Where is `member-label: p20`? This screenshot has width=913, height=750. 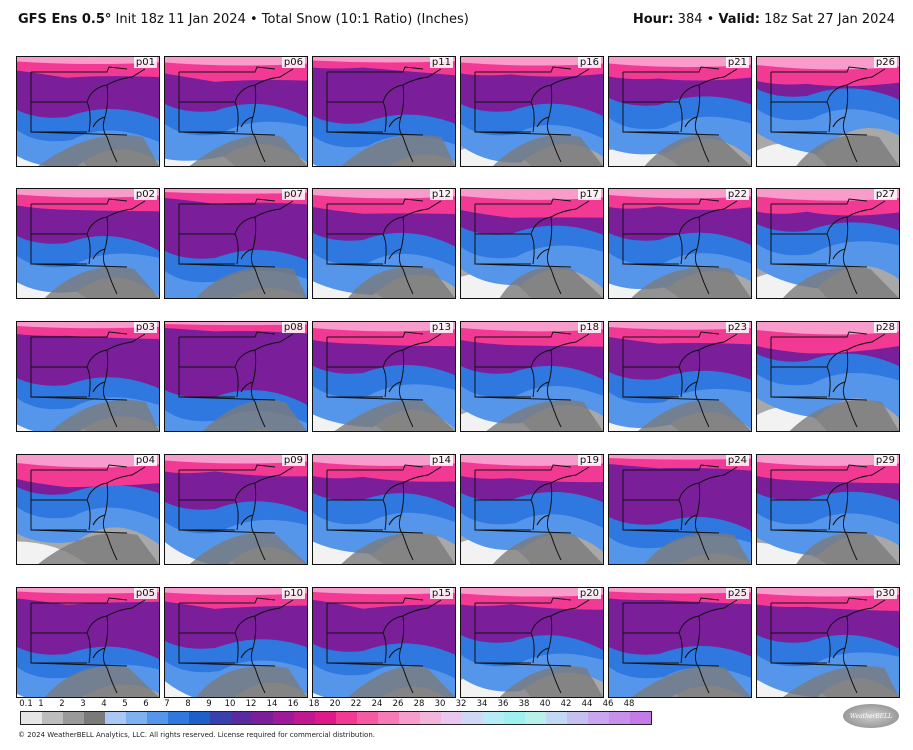 member-label: p20 is located at coordinates (589, 593).